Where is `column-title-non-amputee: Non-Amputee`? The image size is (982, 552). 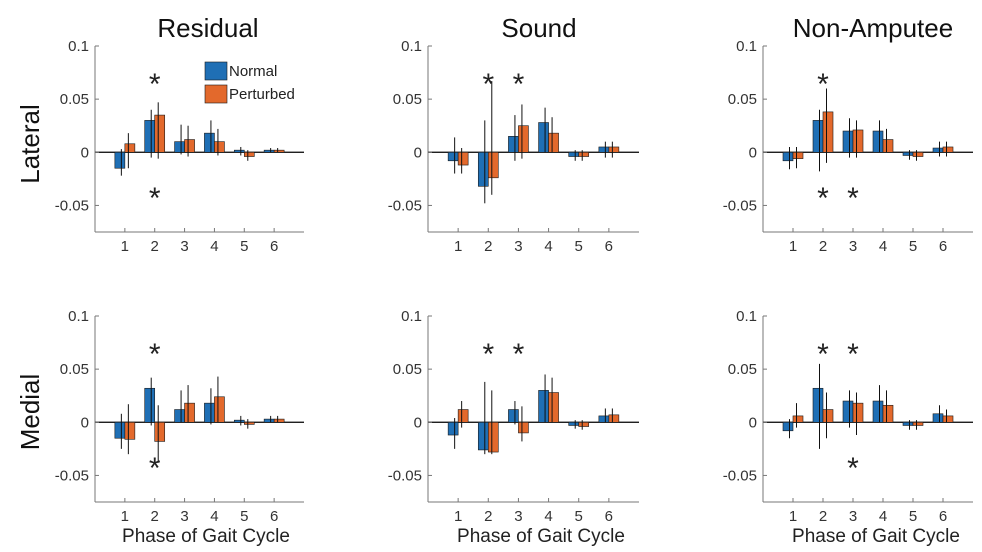 column-title-non-amputee: Non-Amputee is located at coordinates (873, 28).